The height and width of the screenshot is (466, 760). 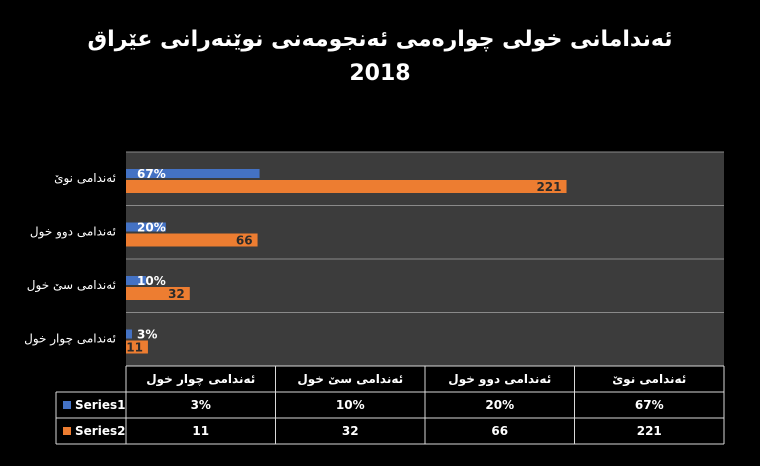 I want to click on series1-data-label: 3%, so click(x=147, y=335).